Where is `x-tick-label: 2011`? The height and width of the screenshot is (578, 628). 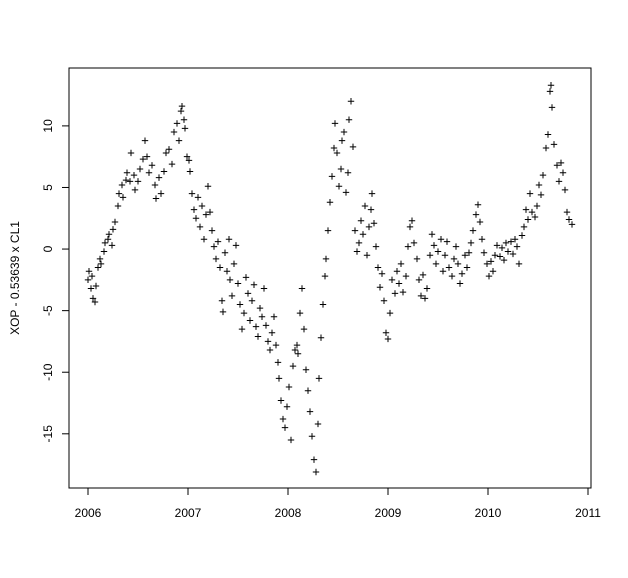
x-tick-label: 2011 is located at coordinates (588, 513).